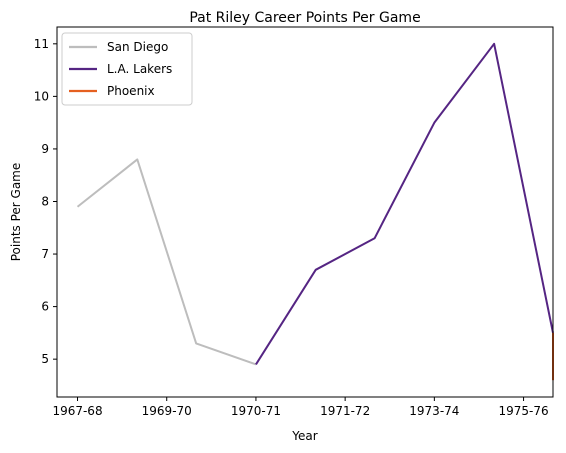 The width and height of the screenshot is (566, 453). Describe the element at coordinates (45, 254) in the screenshot. I see `y-tick-label: 7` at that location.